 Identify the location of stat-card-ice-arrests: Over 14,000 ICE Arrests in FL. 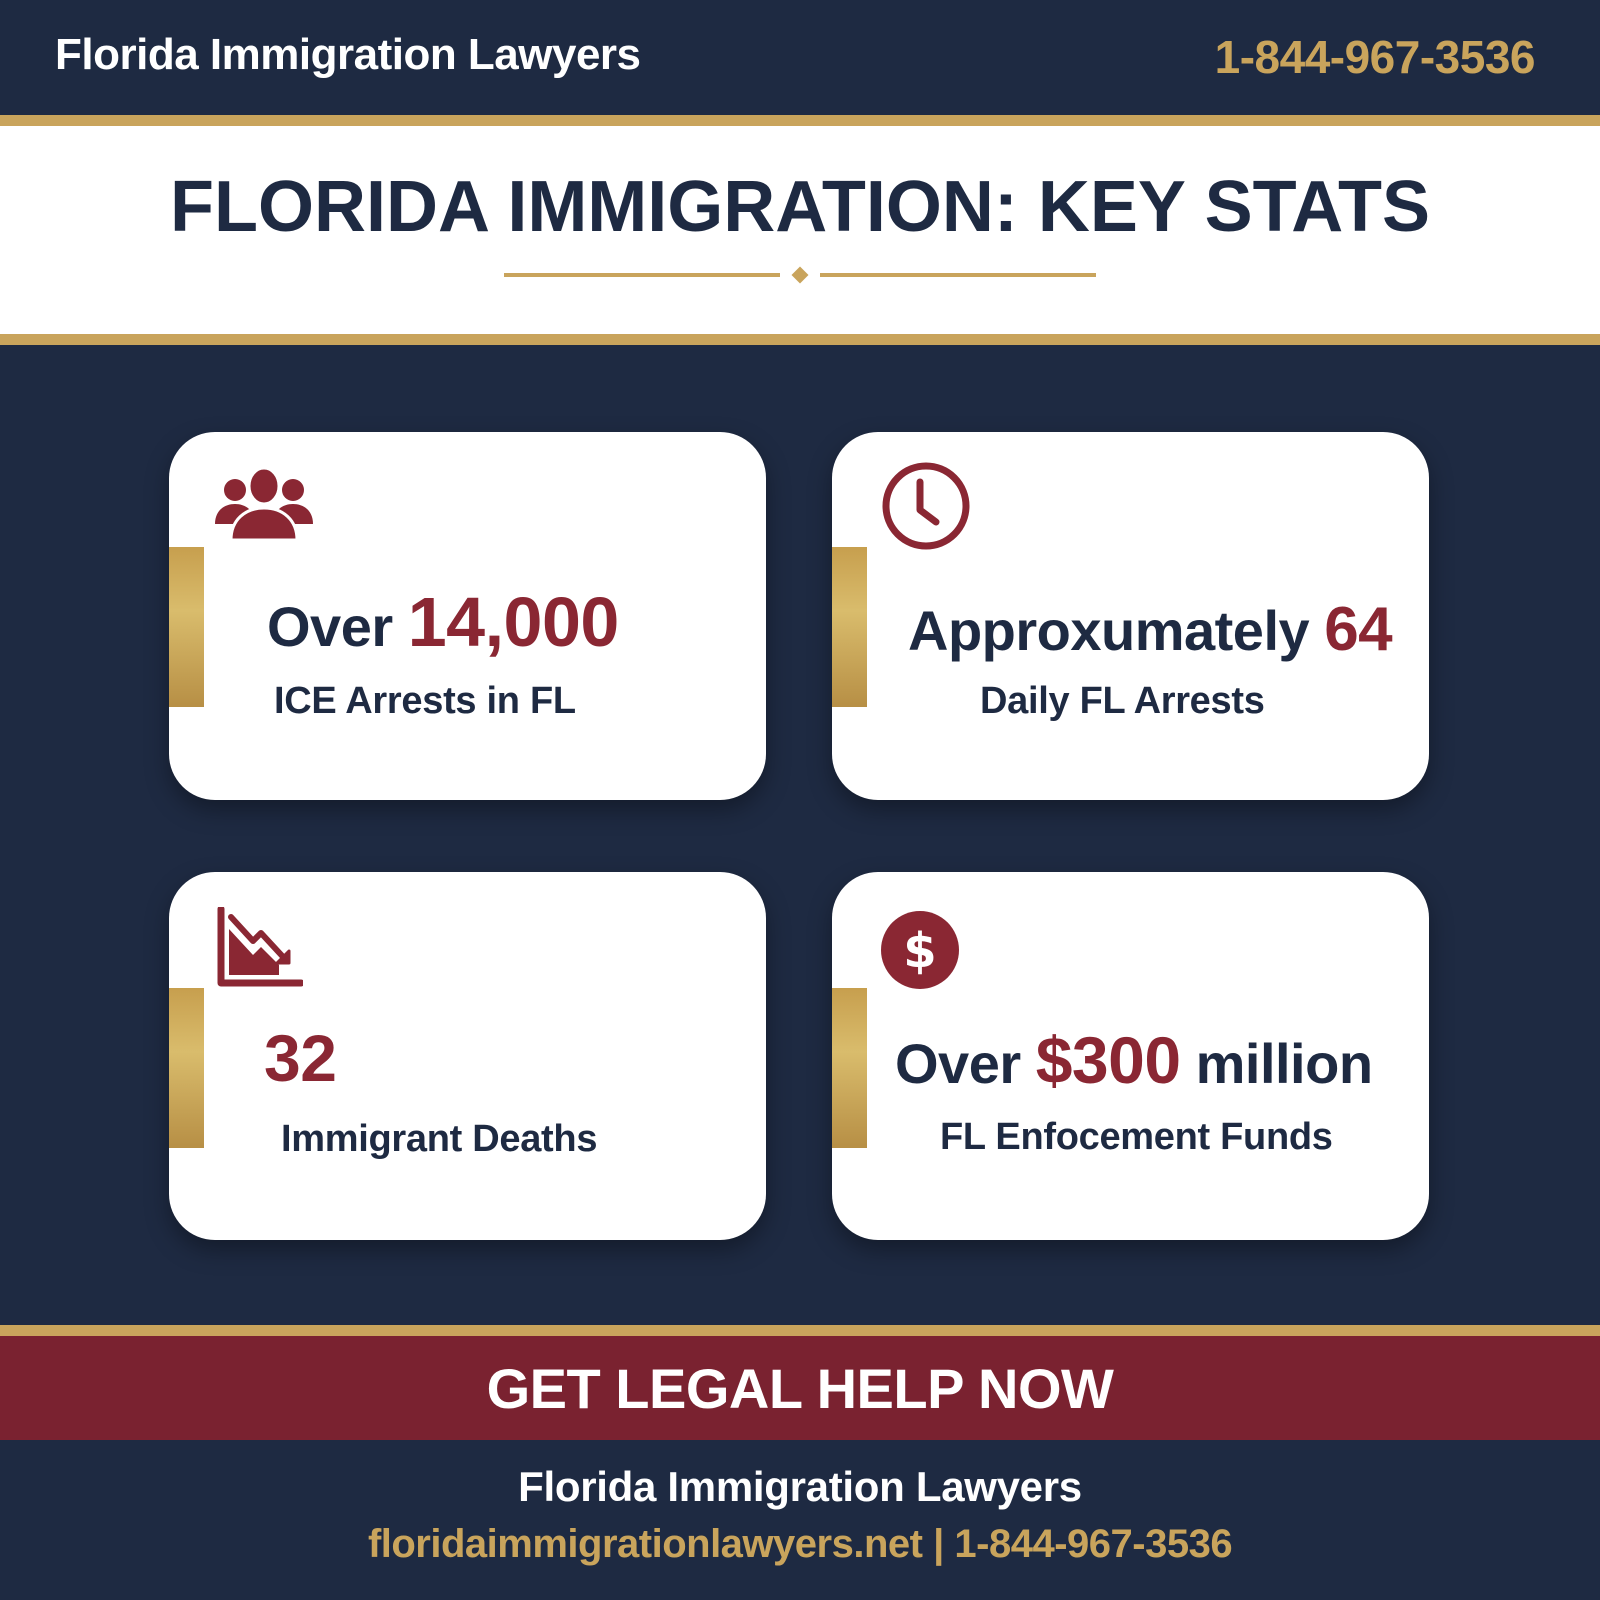
(467, 616).